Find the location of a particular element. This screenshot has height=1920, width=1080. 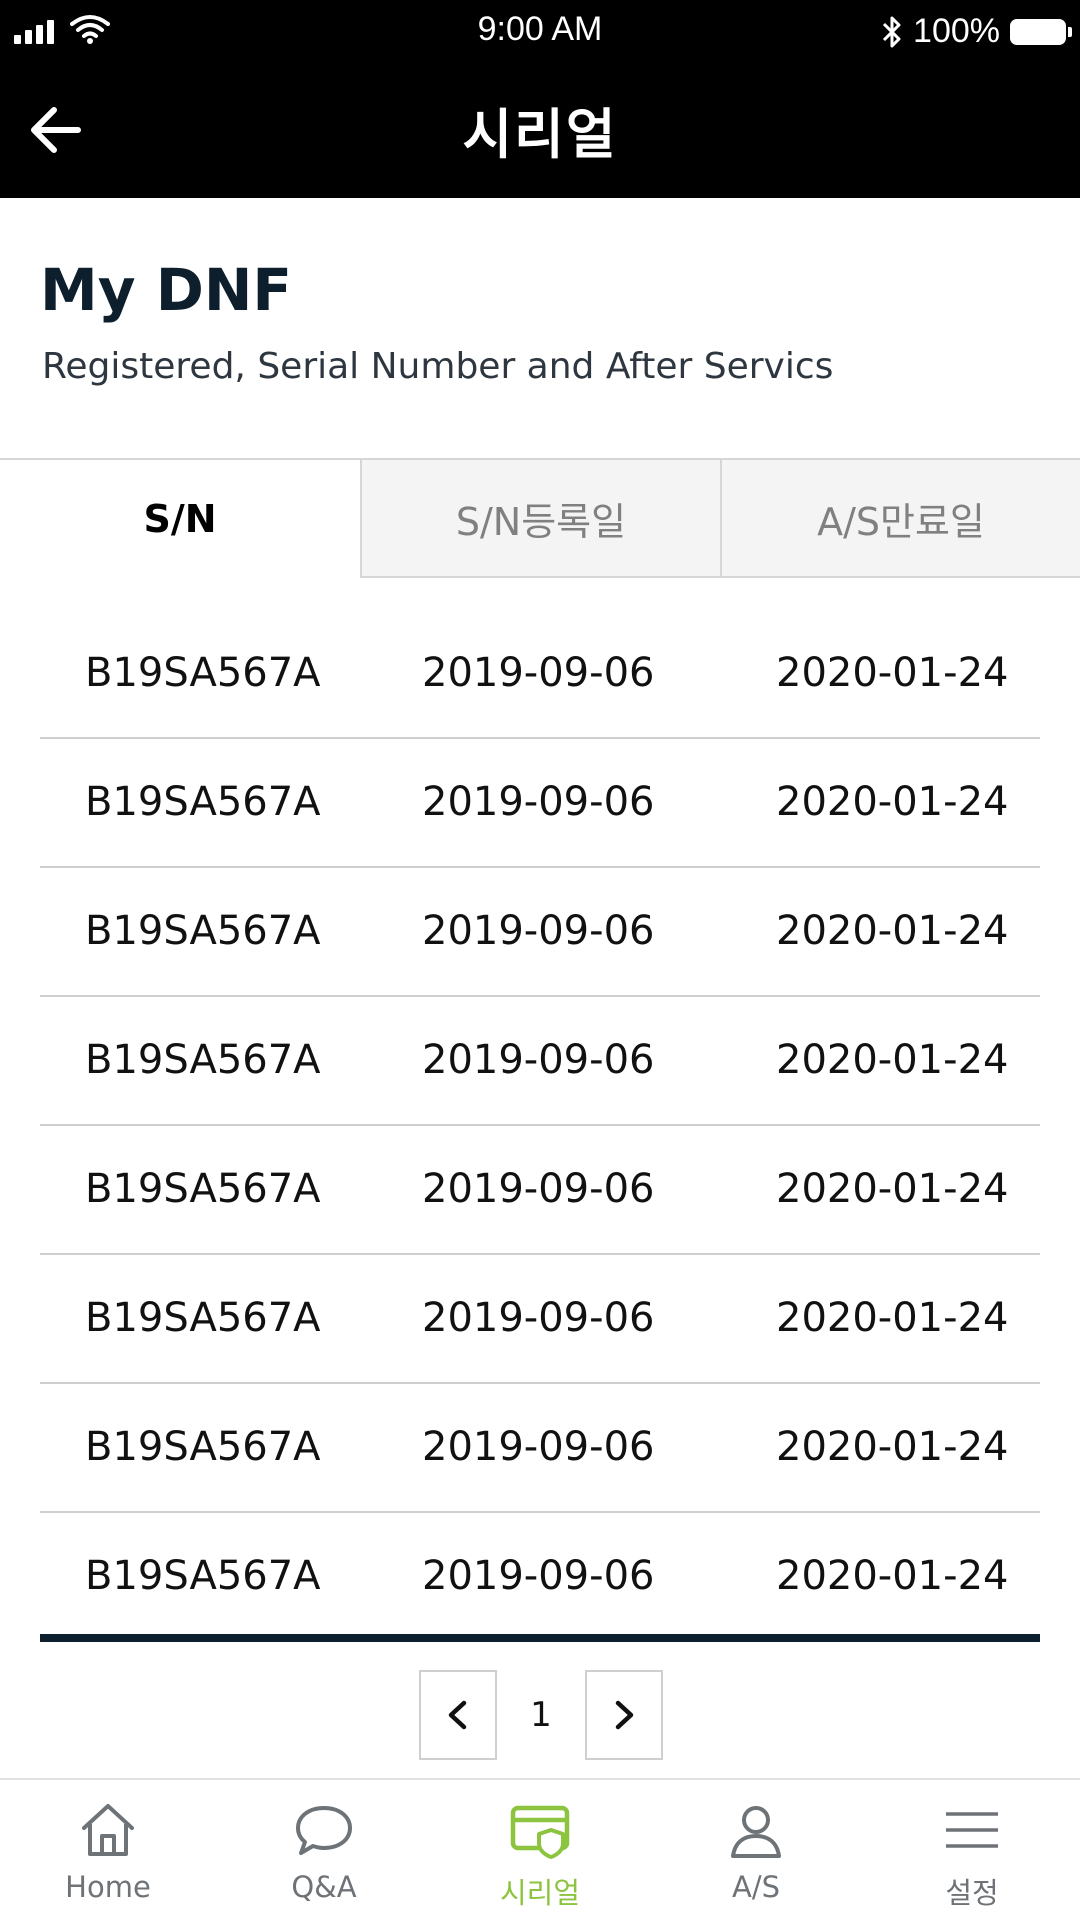

app-header: 시리얼 is located at coordinates (540, 129).